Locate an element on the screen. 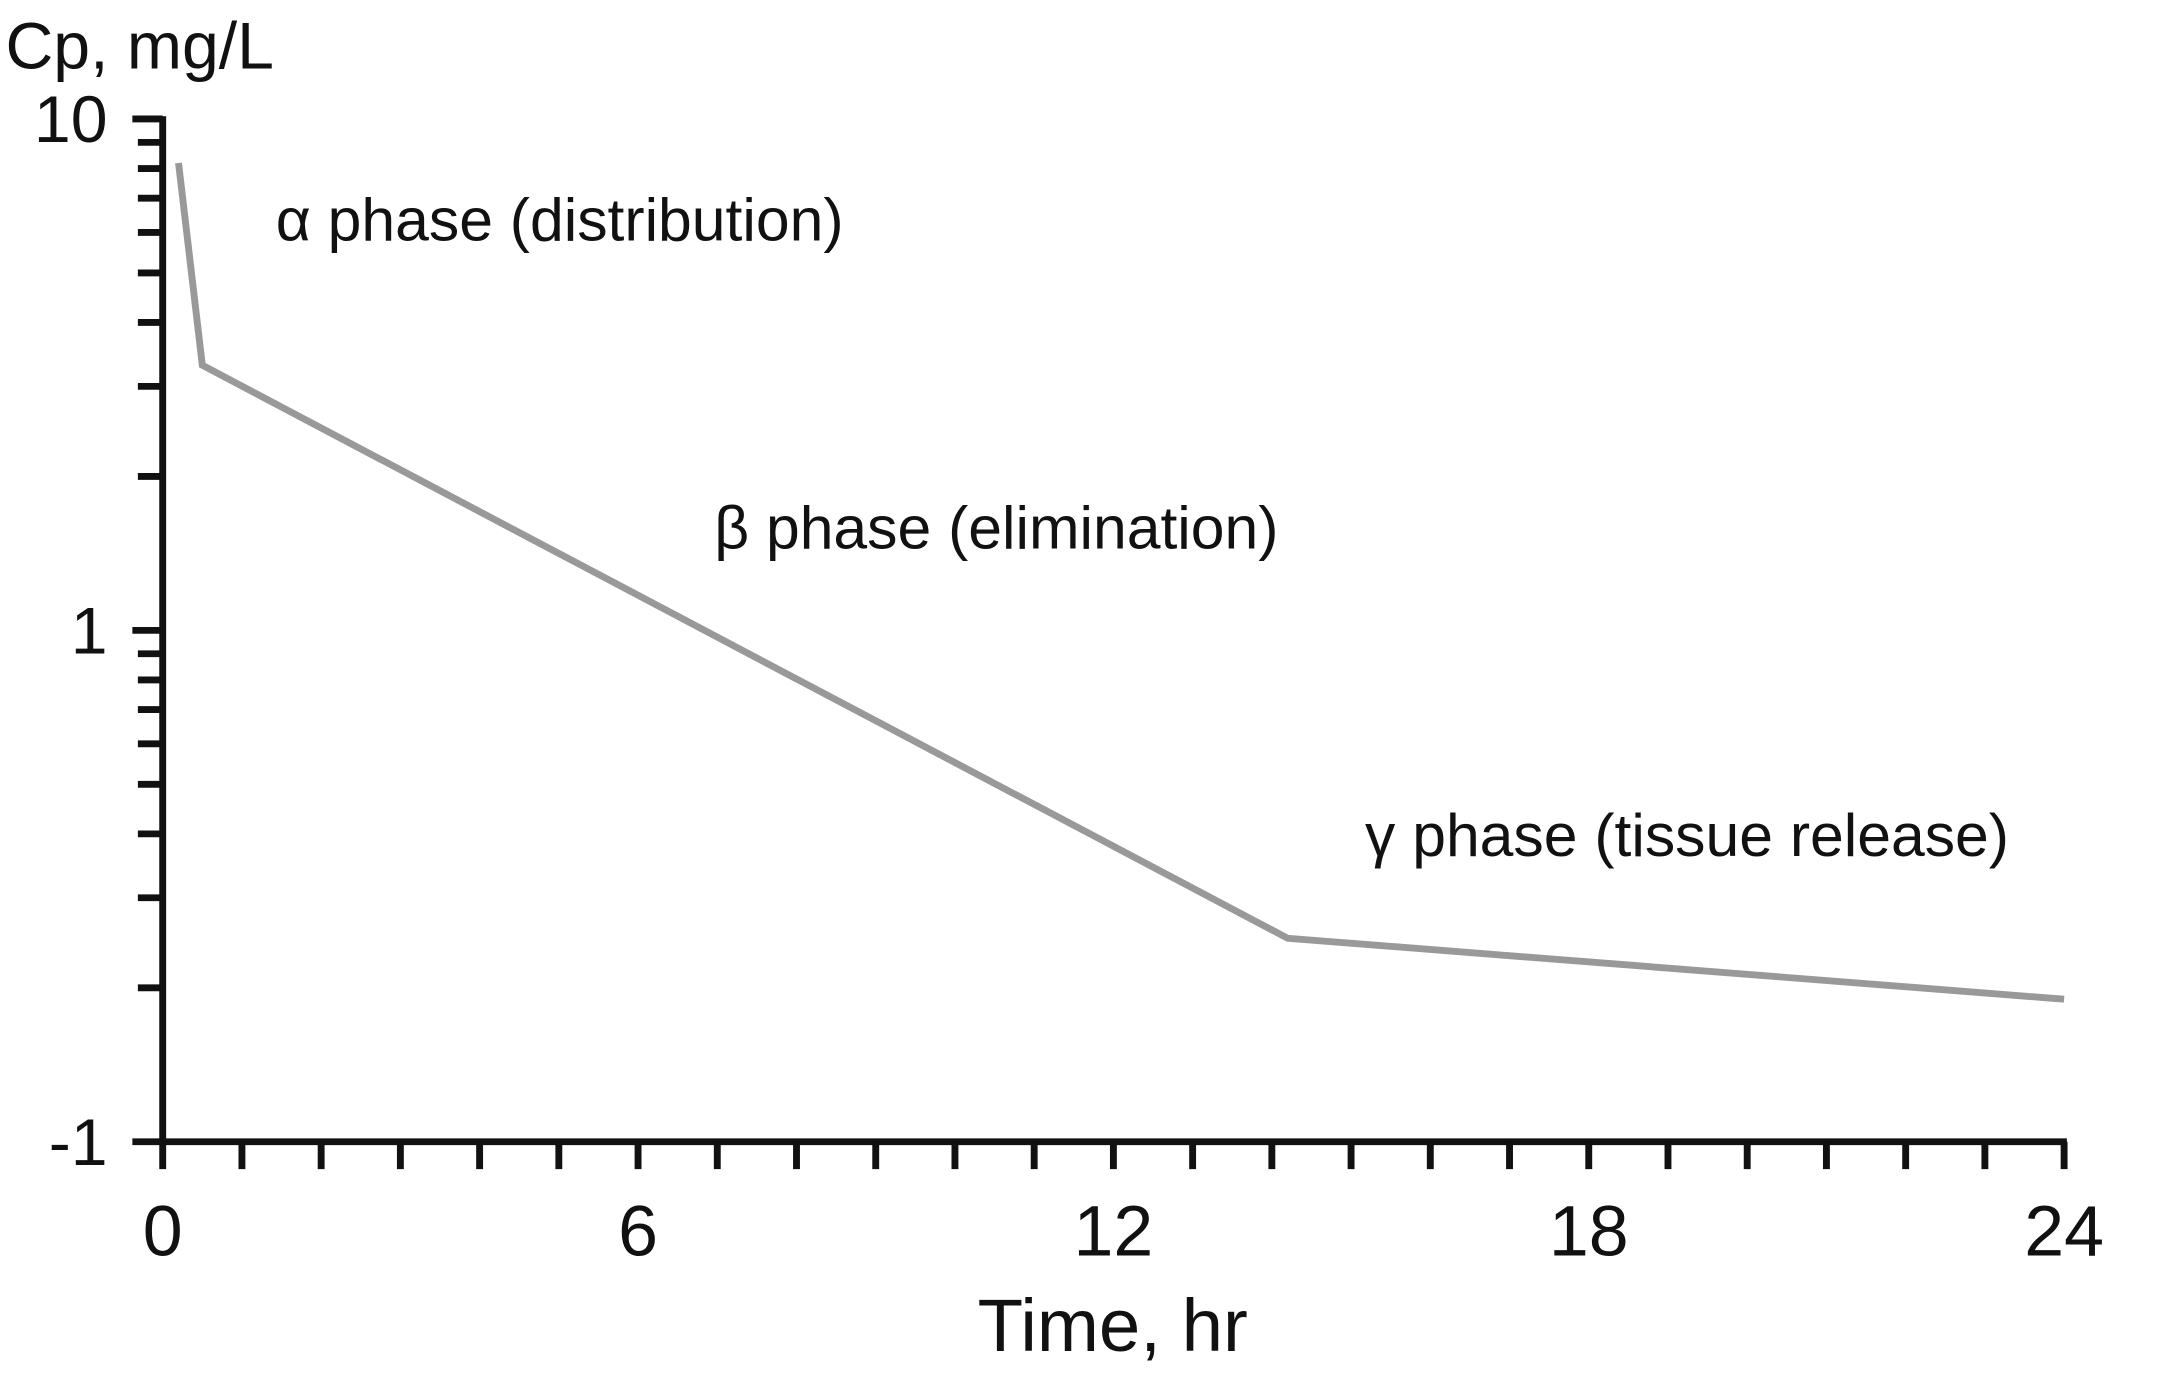 The width and height of the screenshot is (2162, 1392). y-tick-label: -1 is located at coordinates (78, 1142).